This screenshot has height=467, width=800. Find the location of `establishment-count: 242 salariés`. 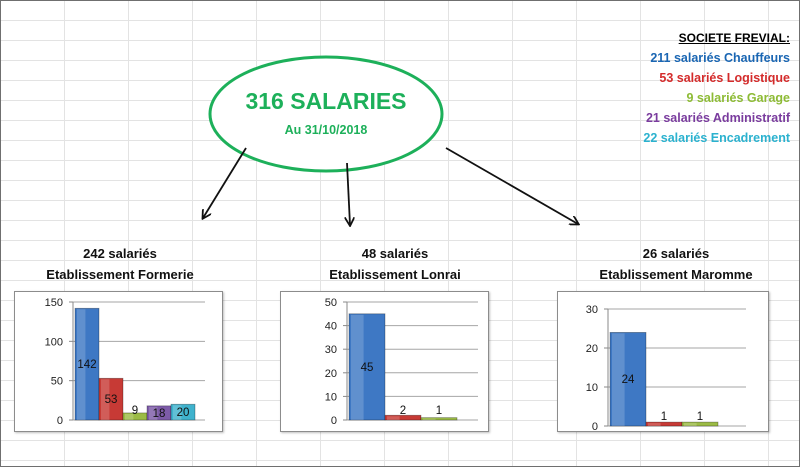

establishment-count: 242 salariés is located at coordinates (120, 253).